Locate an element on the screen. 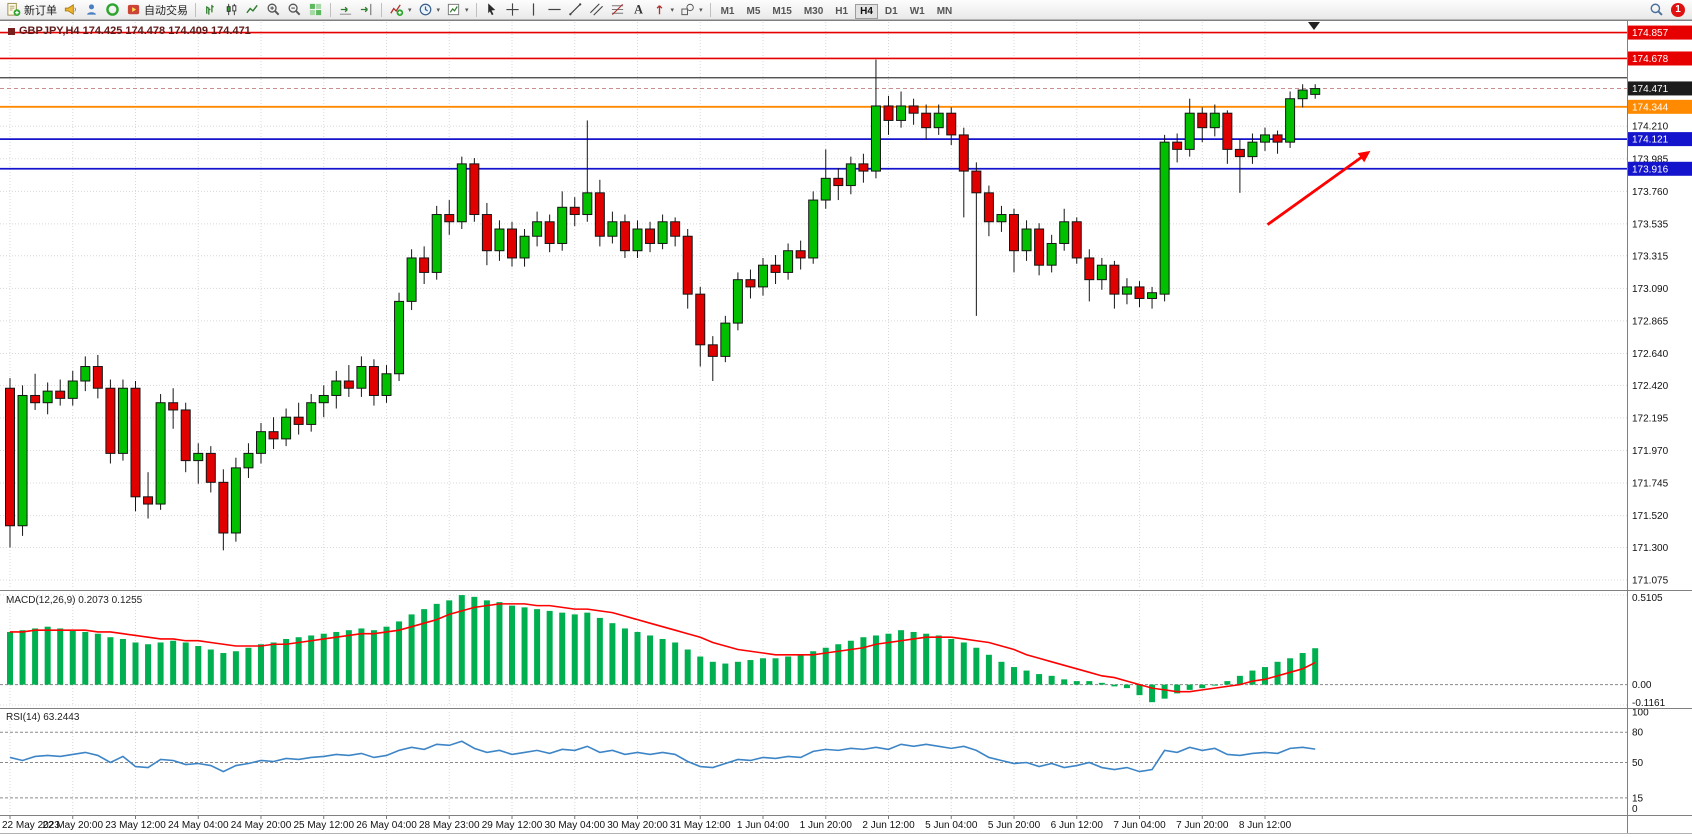 Image resolution: width=1692 pixels, height=837 pixels. trendline-tool-button is located at coordinates (575, 10).